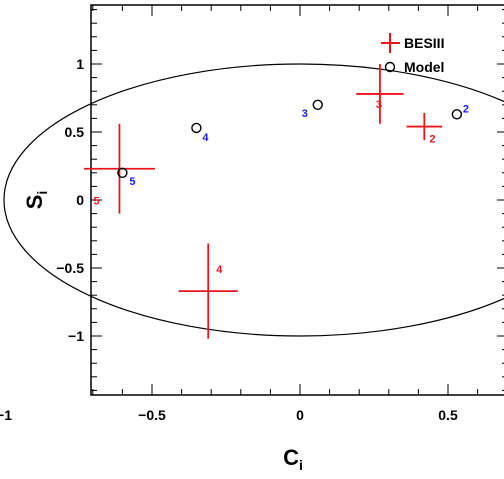 This screenshot has width=504, height=479. What do you see at coordinates (448, 415) in the screenshot?
I see `x-tick-label: 0.5` at bounding box center [448, 415].